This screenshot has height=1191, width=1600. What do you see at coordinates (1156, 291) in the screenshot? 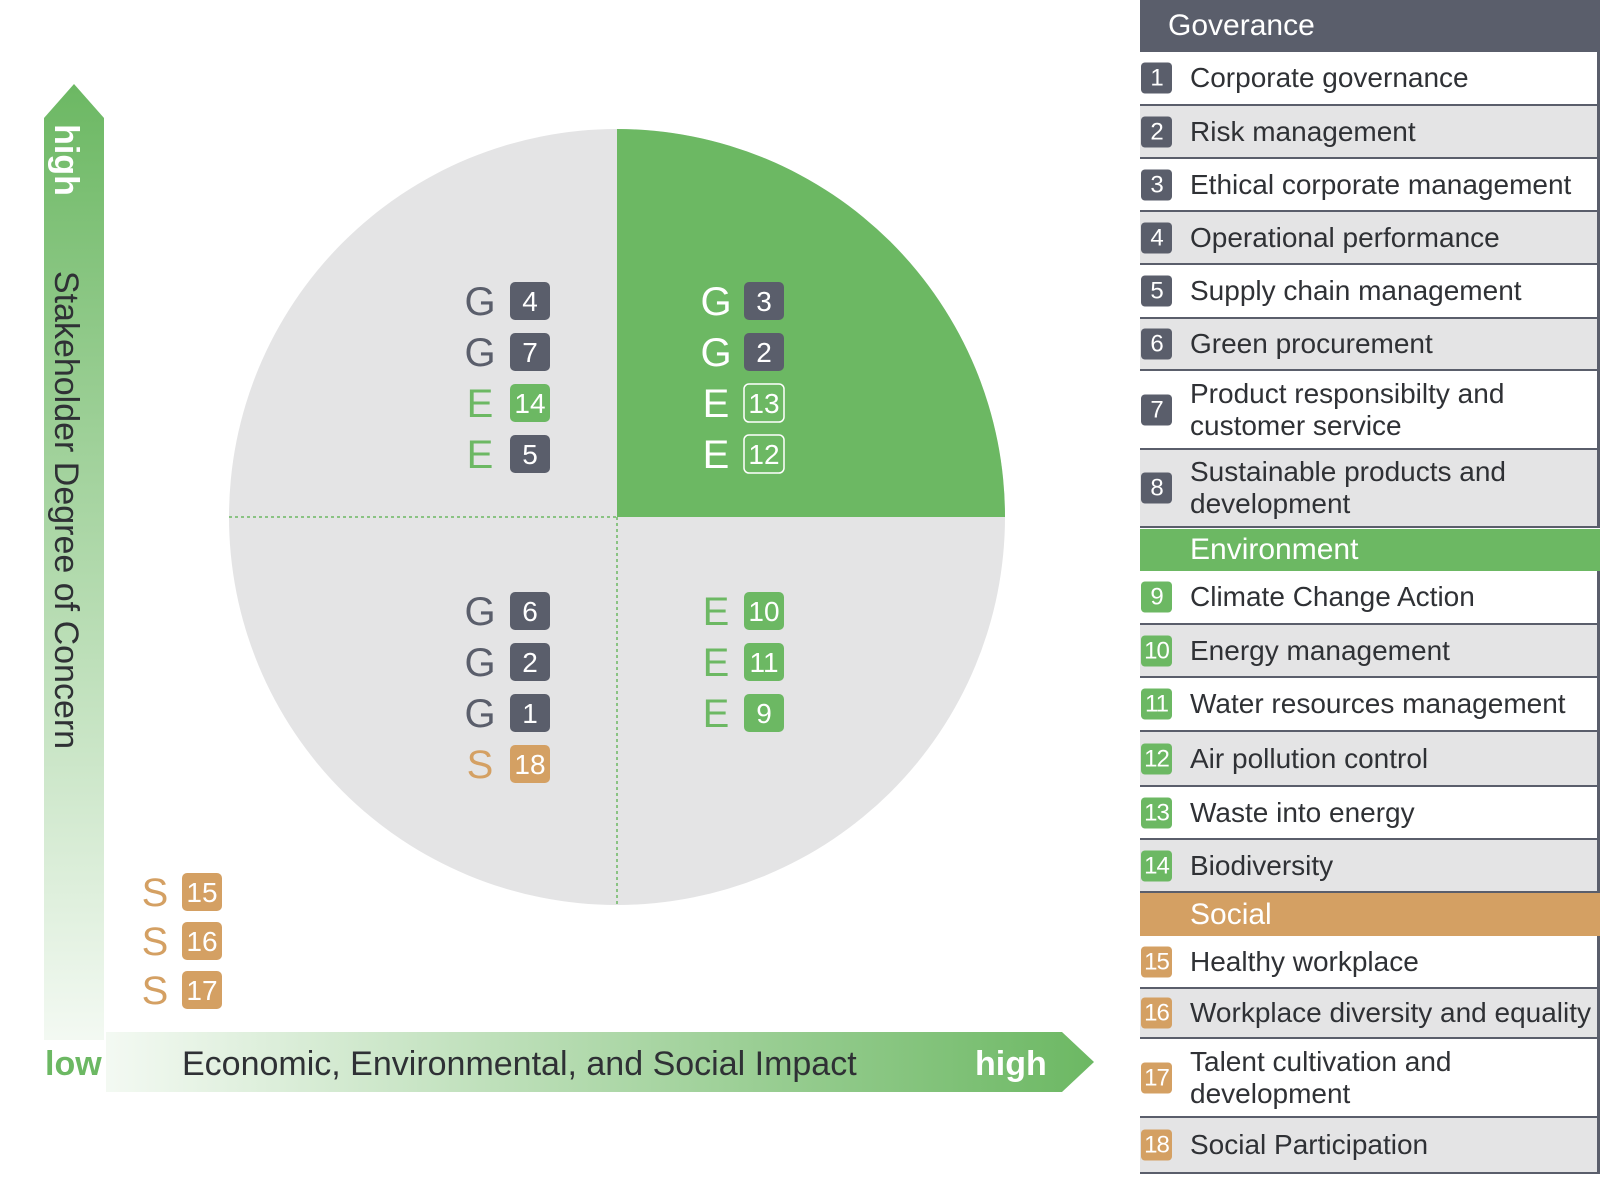
I see `legend-number-badge: 5` at bounding box center [1156, 291].